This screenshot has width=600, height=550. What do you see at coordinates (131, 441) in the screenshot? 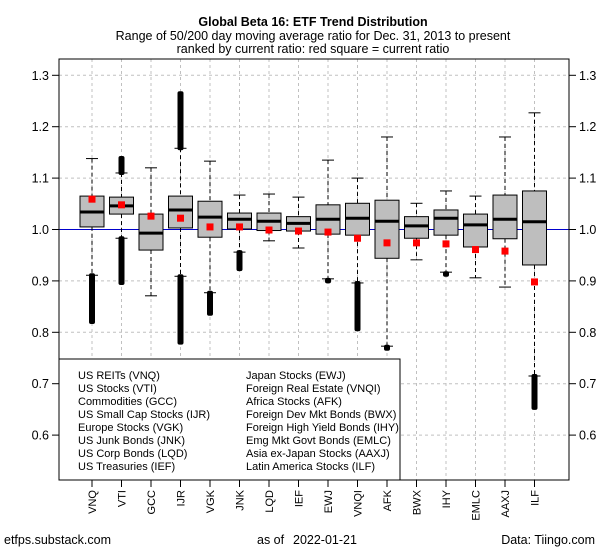
I see `legend-item: US Junk Bonds (JNK)` at bounding box center [131, 441].